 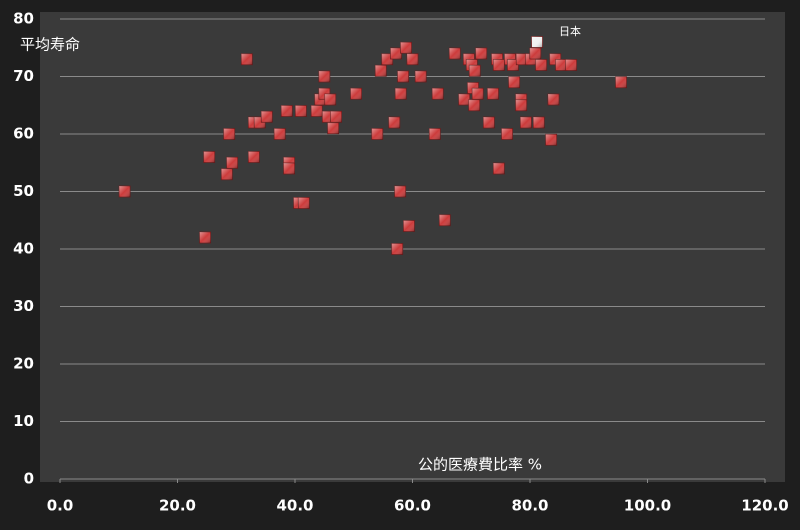 What do you see at coordinates (480, 465) in the screenshot?
I see `x-axis-label: 公的医療費比率 %` at bounding box center [480, 465].